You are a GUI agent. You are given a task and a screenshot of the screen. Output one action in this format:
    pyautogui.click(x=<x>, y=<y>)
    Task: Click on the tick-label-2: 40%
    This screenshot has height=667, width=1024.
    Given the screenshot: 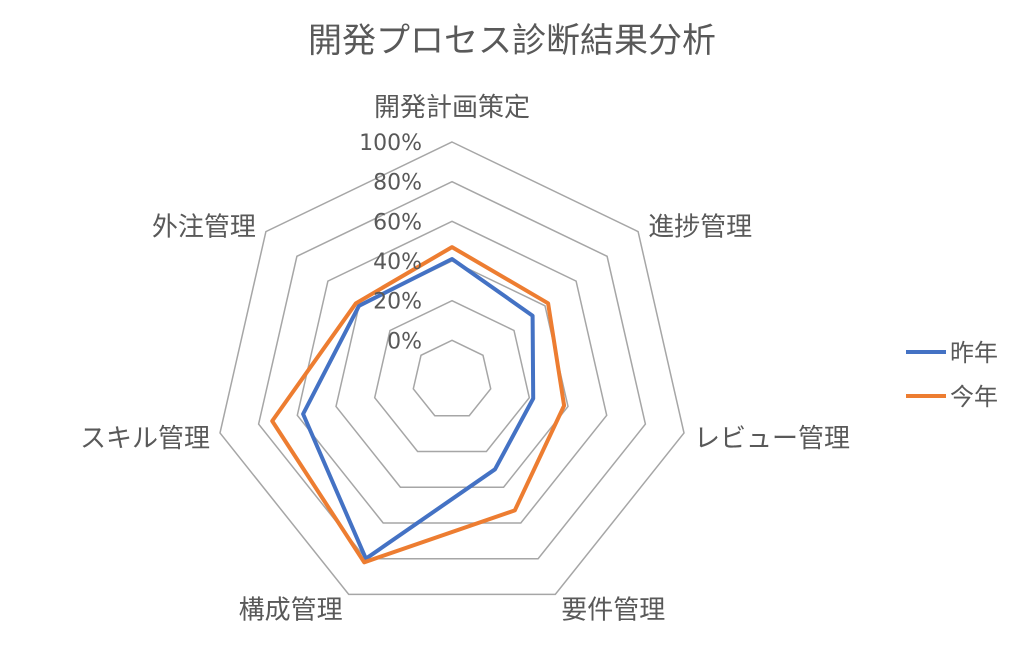 What is the action you would take?
    pyautogui.click(x=397, y=262)
    